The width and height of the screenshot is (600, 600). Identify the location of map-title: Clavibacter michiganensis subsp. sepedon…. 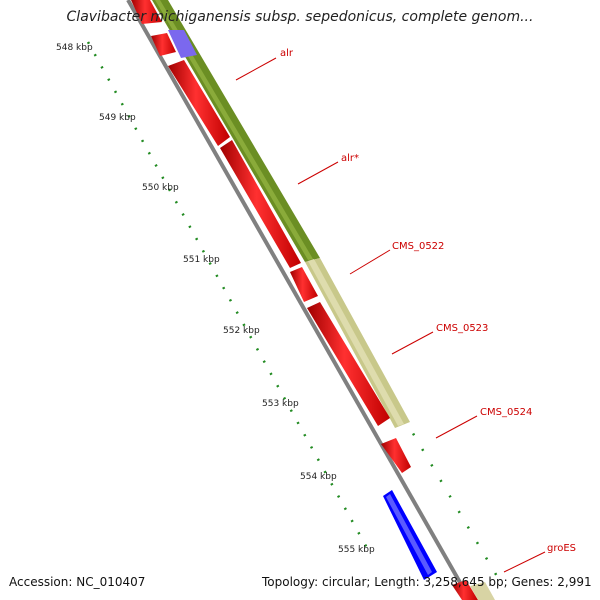
(300, 17).